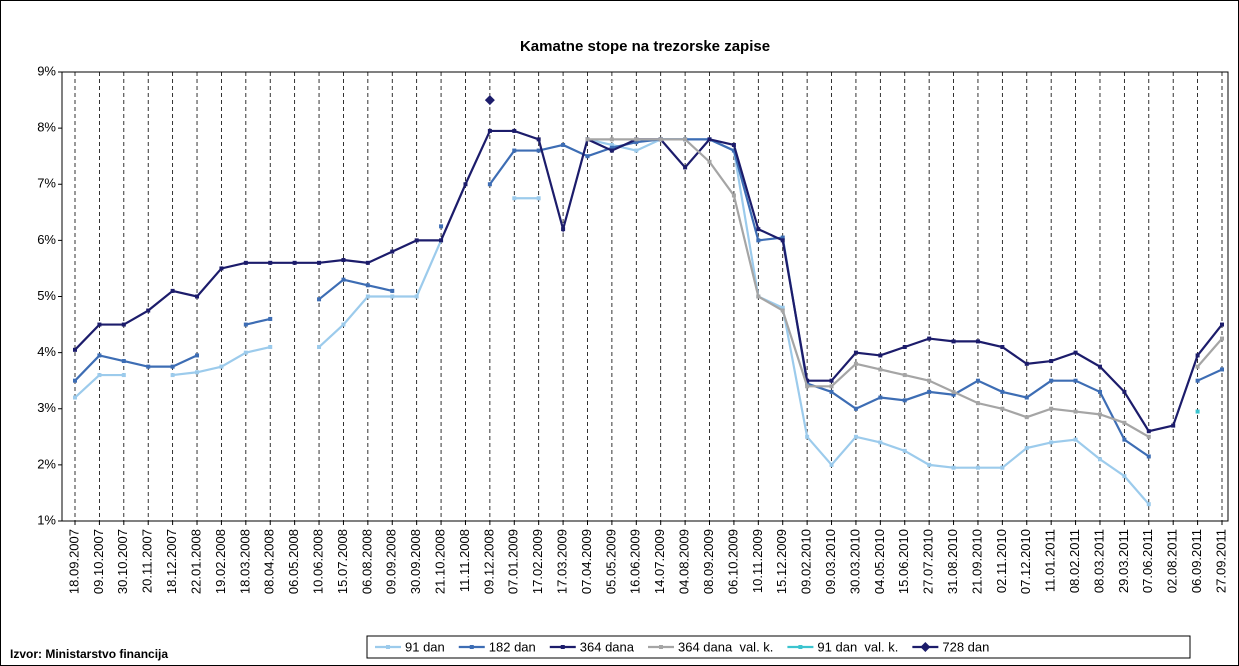 This screenshot has height=666, width=1239. What do you see at coordinates (781, 561) in the screenshot?
I see `x-tick-label: 15.12.2009` at bounding box center [781, 561].